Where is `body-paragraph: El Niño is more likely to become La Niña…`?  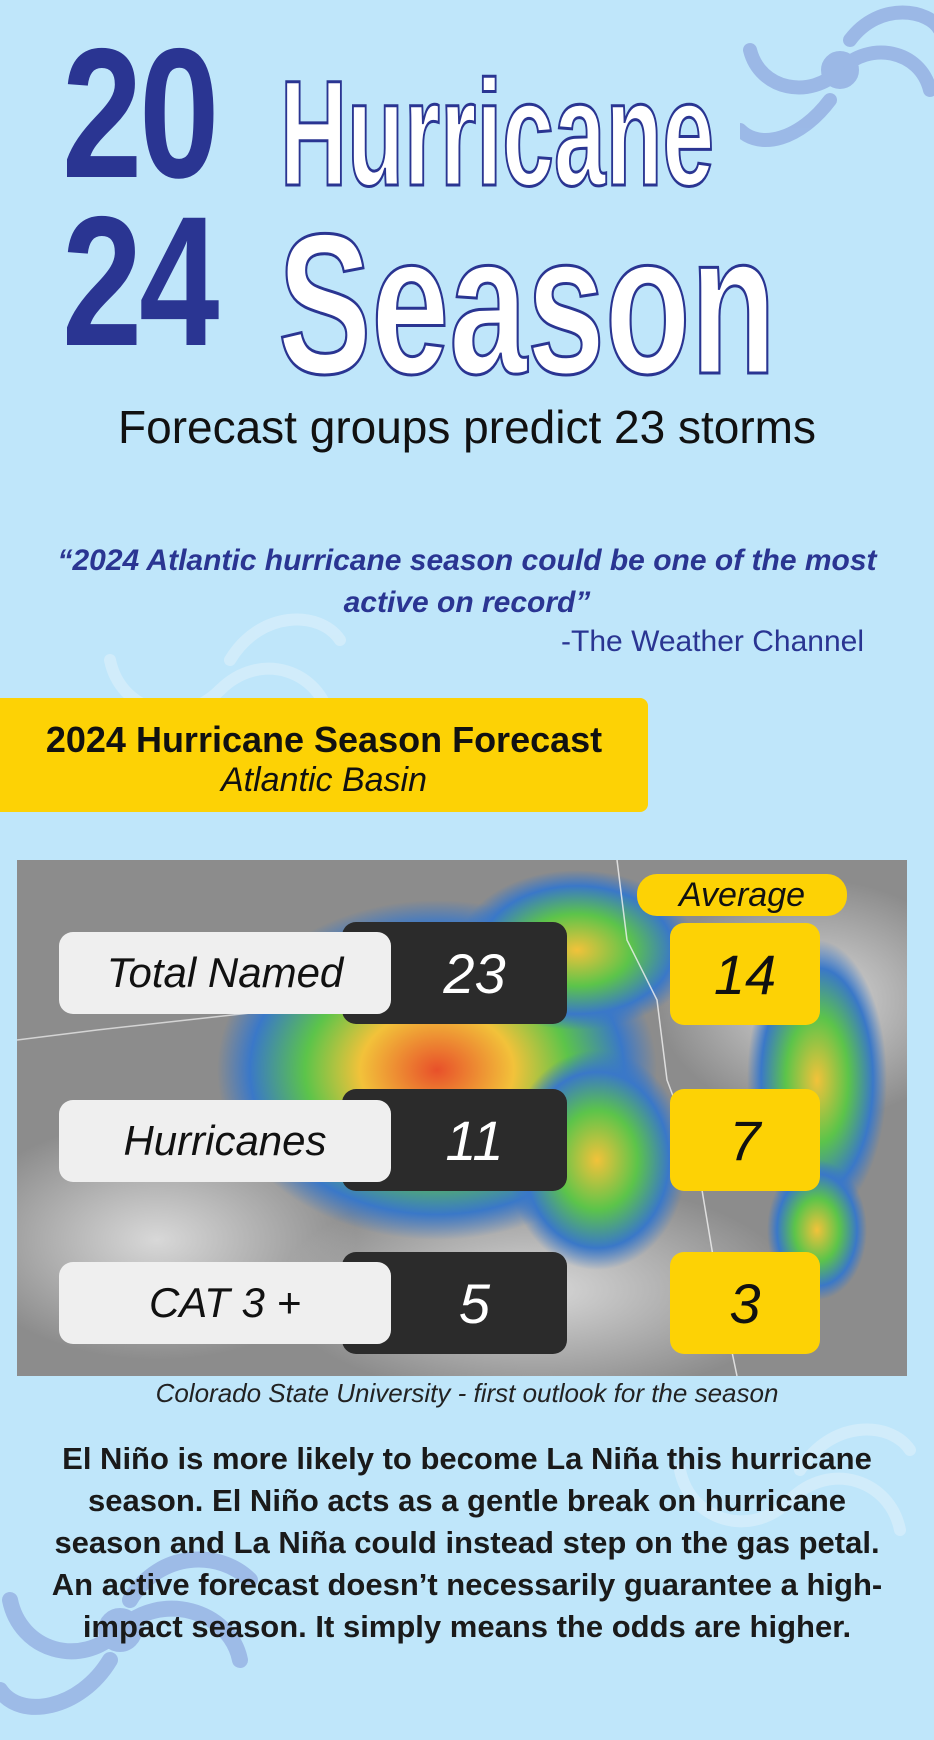
body-paragraph: El Niño is more likely to become La Niña… is located at coordinates (467, 1542).